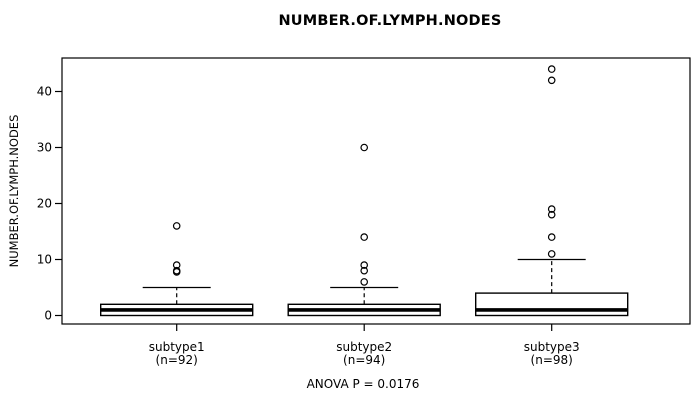 This screenshot has width=700, height=400. What do you see at coordinates (44, 92) in the screenshot?
I see `y-tick-label: 40` at bounding box center [44, 92].